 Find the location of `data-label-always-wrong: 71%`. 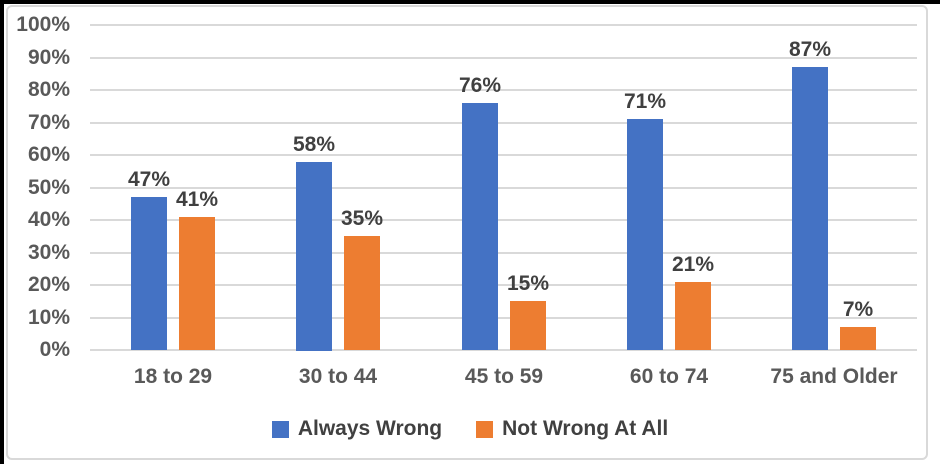

data-label-always-wrong: 71% is located at coordinates (645, 101).